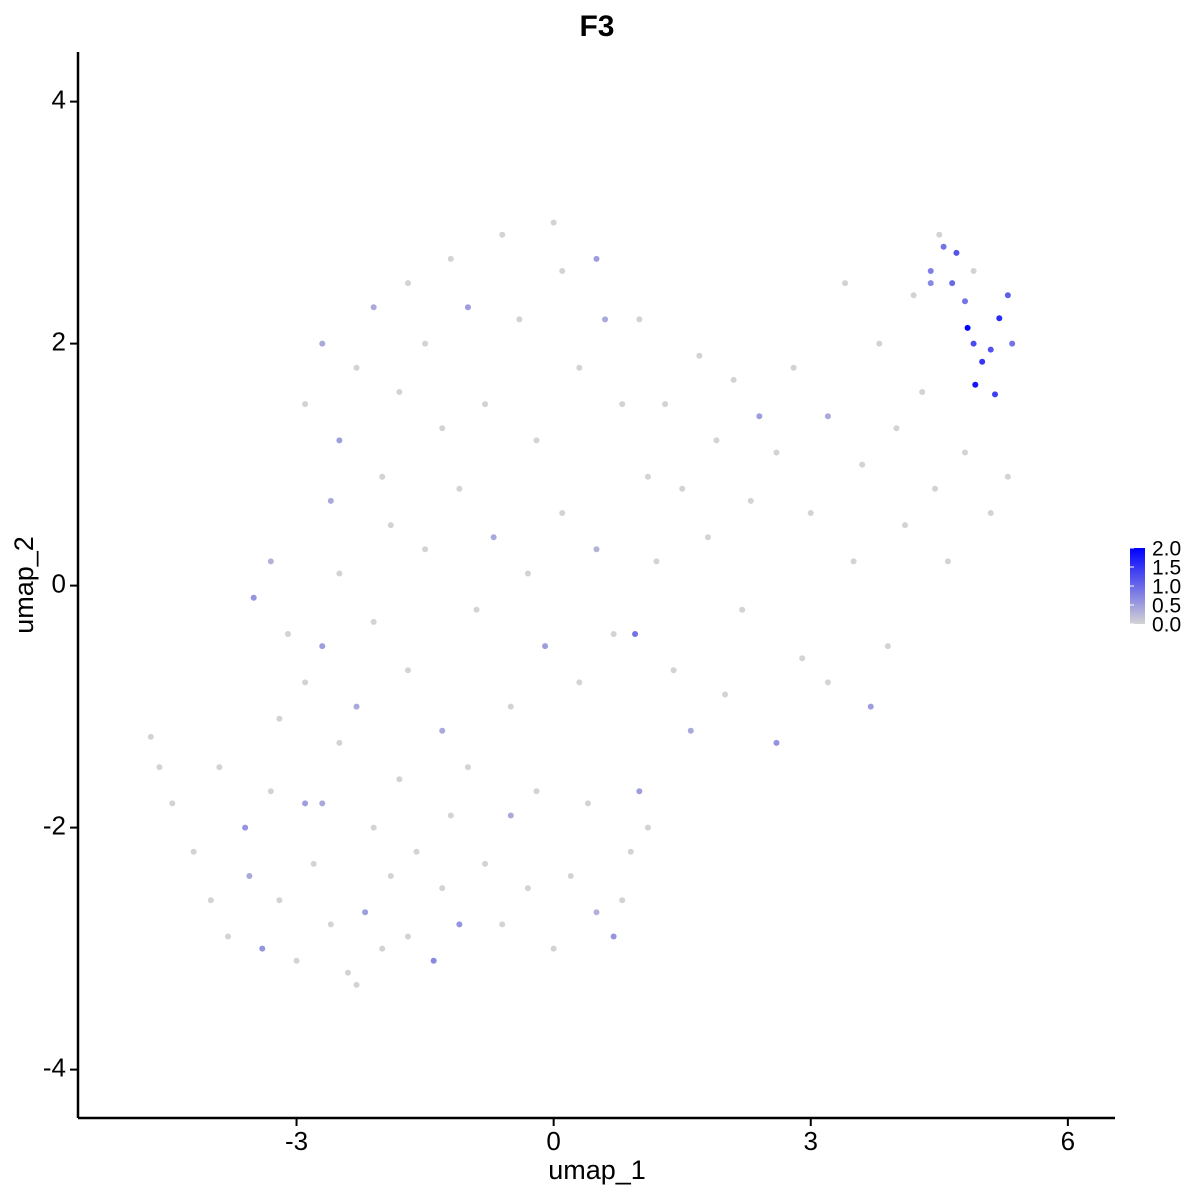 Image resolution: width=1200 pixels, height=1200 pixels. What do you see at coordinates (1068, 1141) in the screenshot?
I see `x-tick-label: 6` at bounding box center [1068, 1141].